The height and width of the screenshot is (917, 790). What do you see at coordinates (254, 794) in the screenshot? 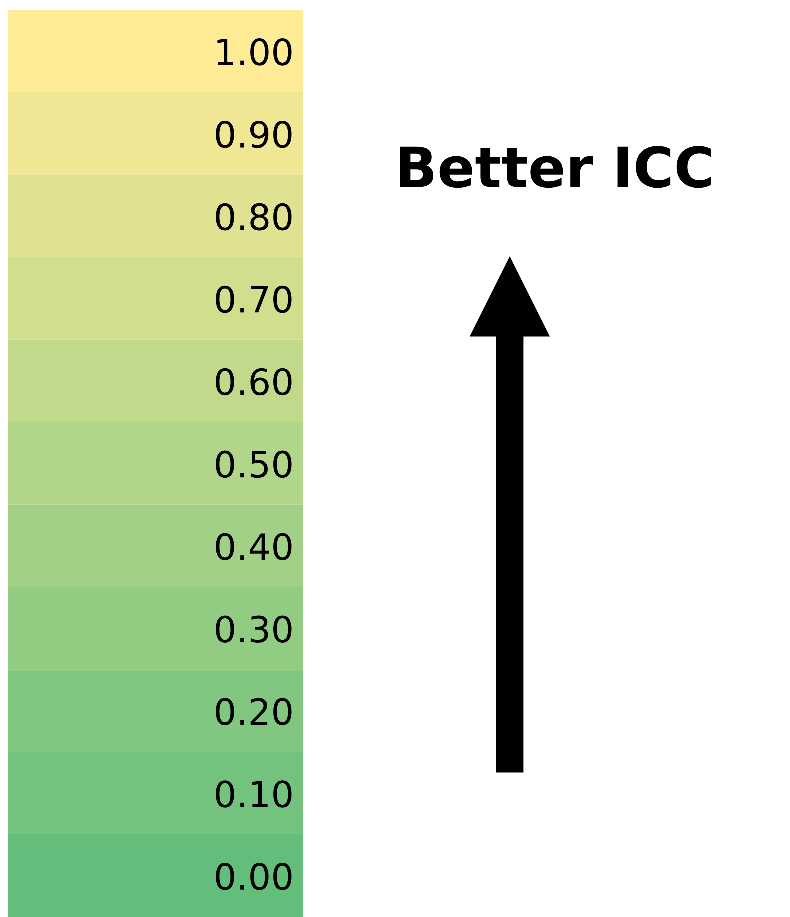
I see `data-label: 0.10` at bounding box center [254, 794].